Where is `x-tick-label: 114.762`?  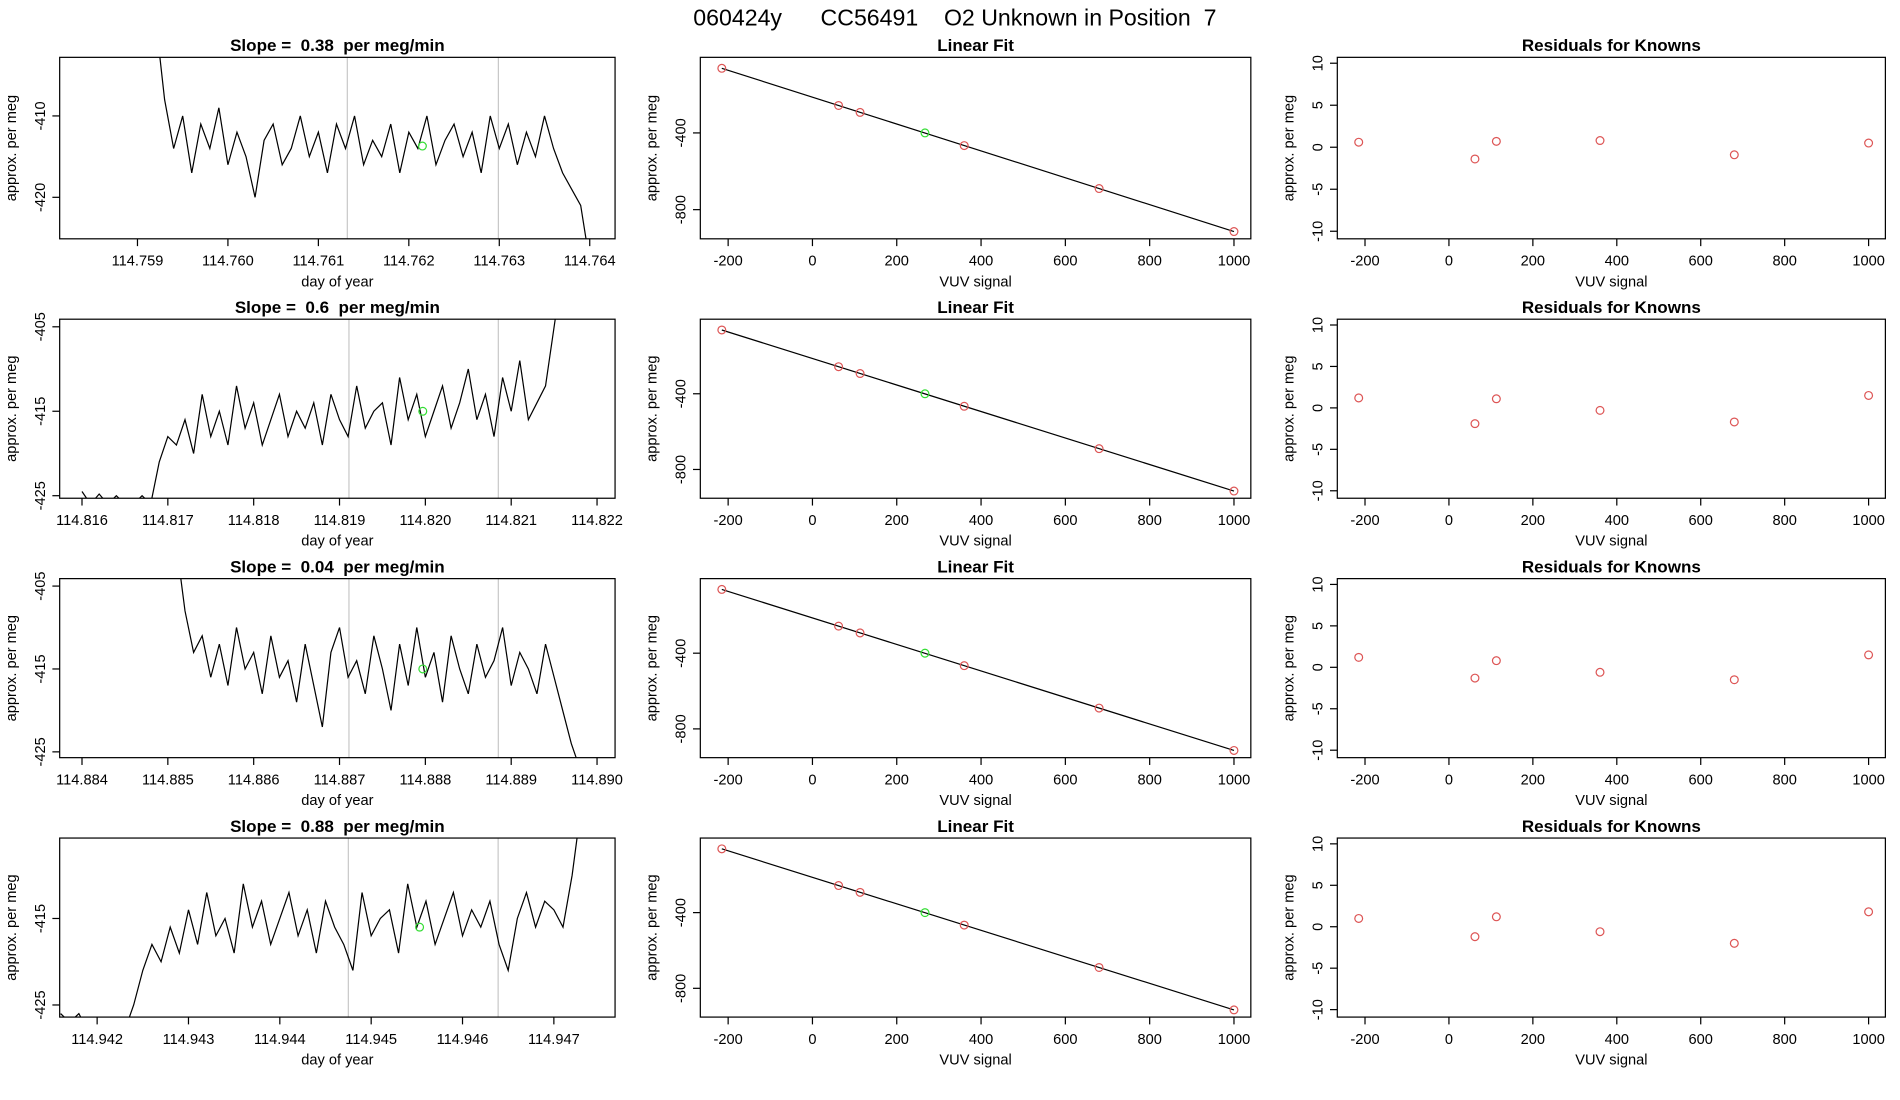
x-tick-label: 114.762 is located at coordinates (409, 262).